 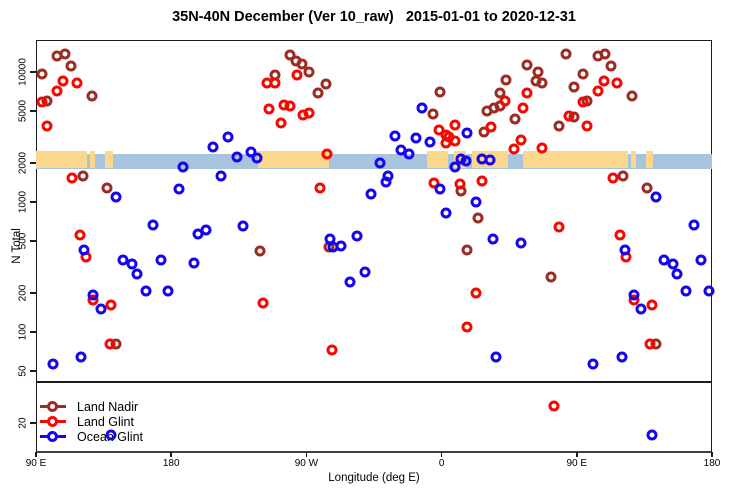 What do you see at coordinates (108, 406) in the screenshot?
I see `legend-label: Land Nadir` at bounding box center [108, 406].